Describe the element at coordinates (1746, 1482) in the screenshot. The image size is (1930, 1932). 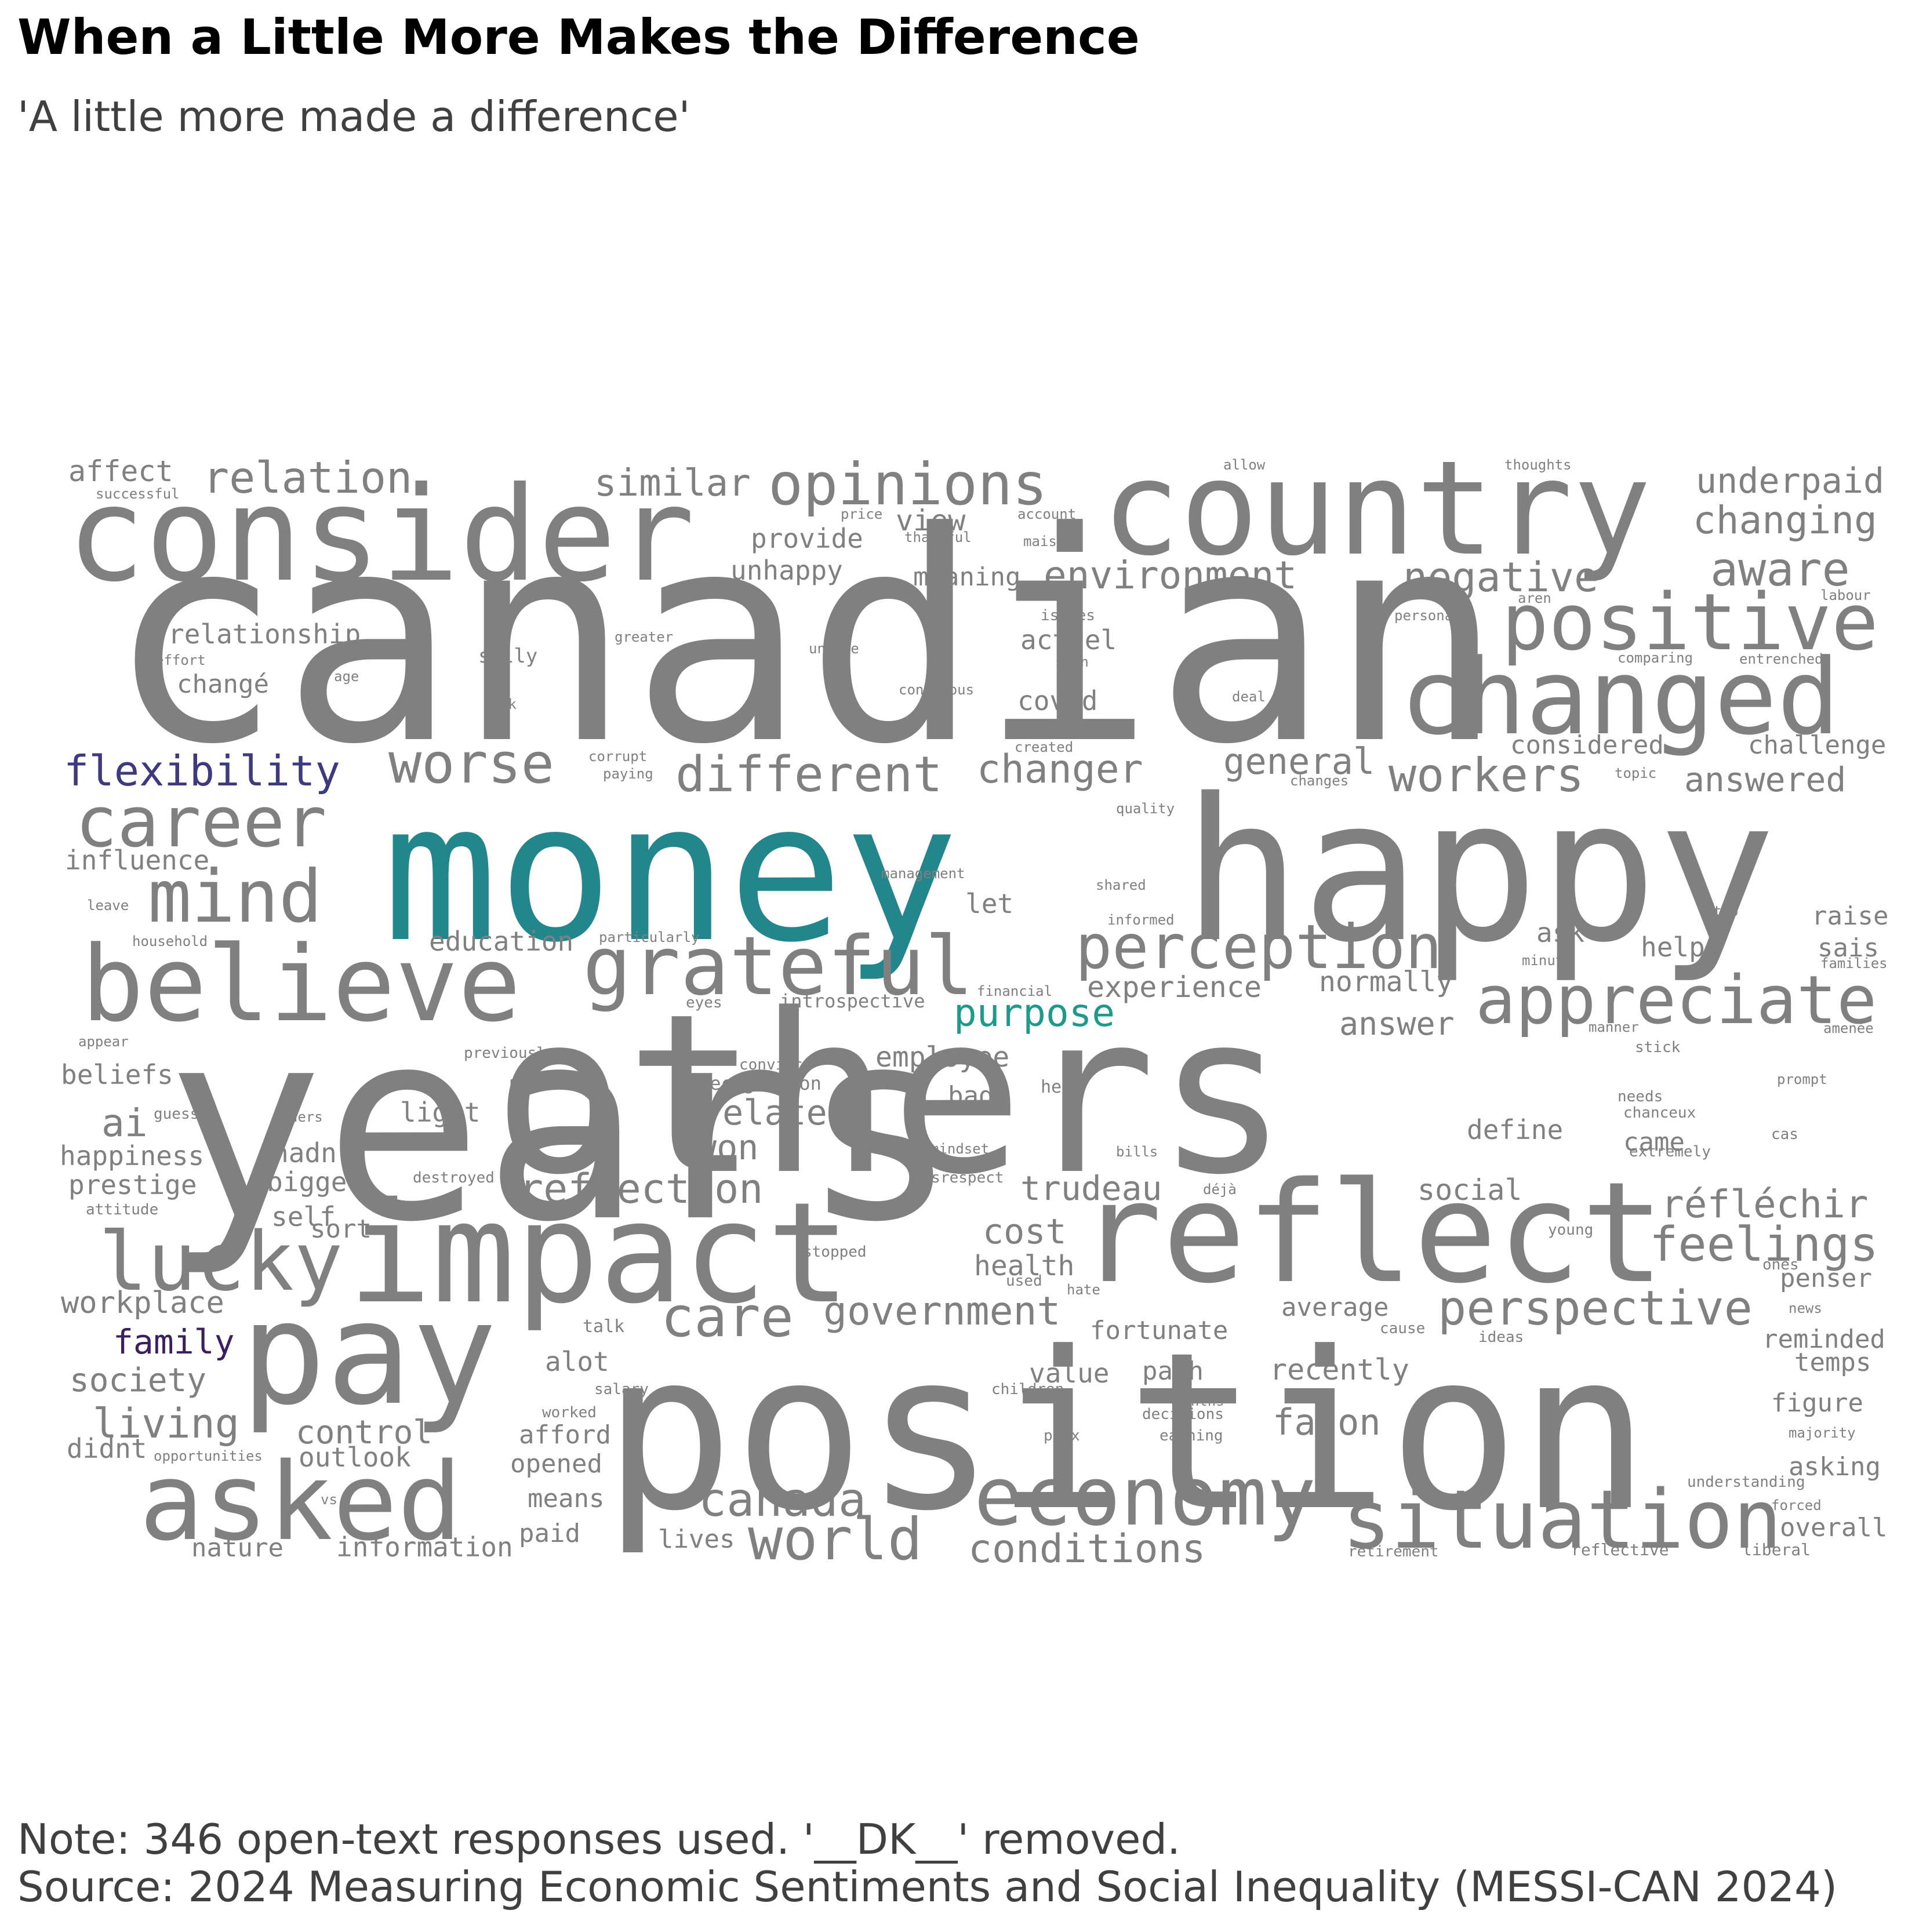
I see `word-understanding: understanding` at that location.